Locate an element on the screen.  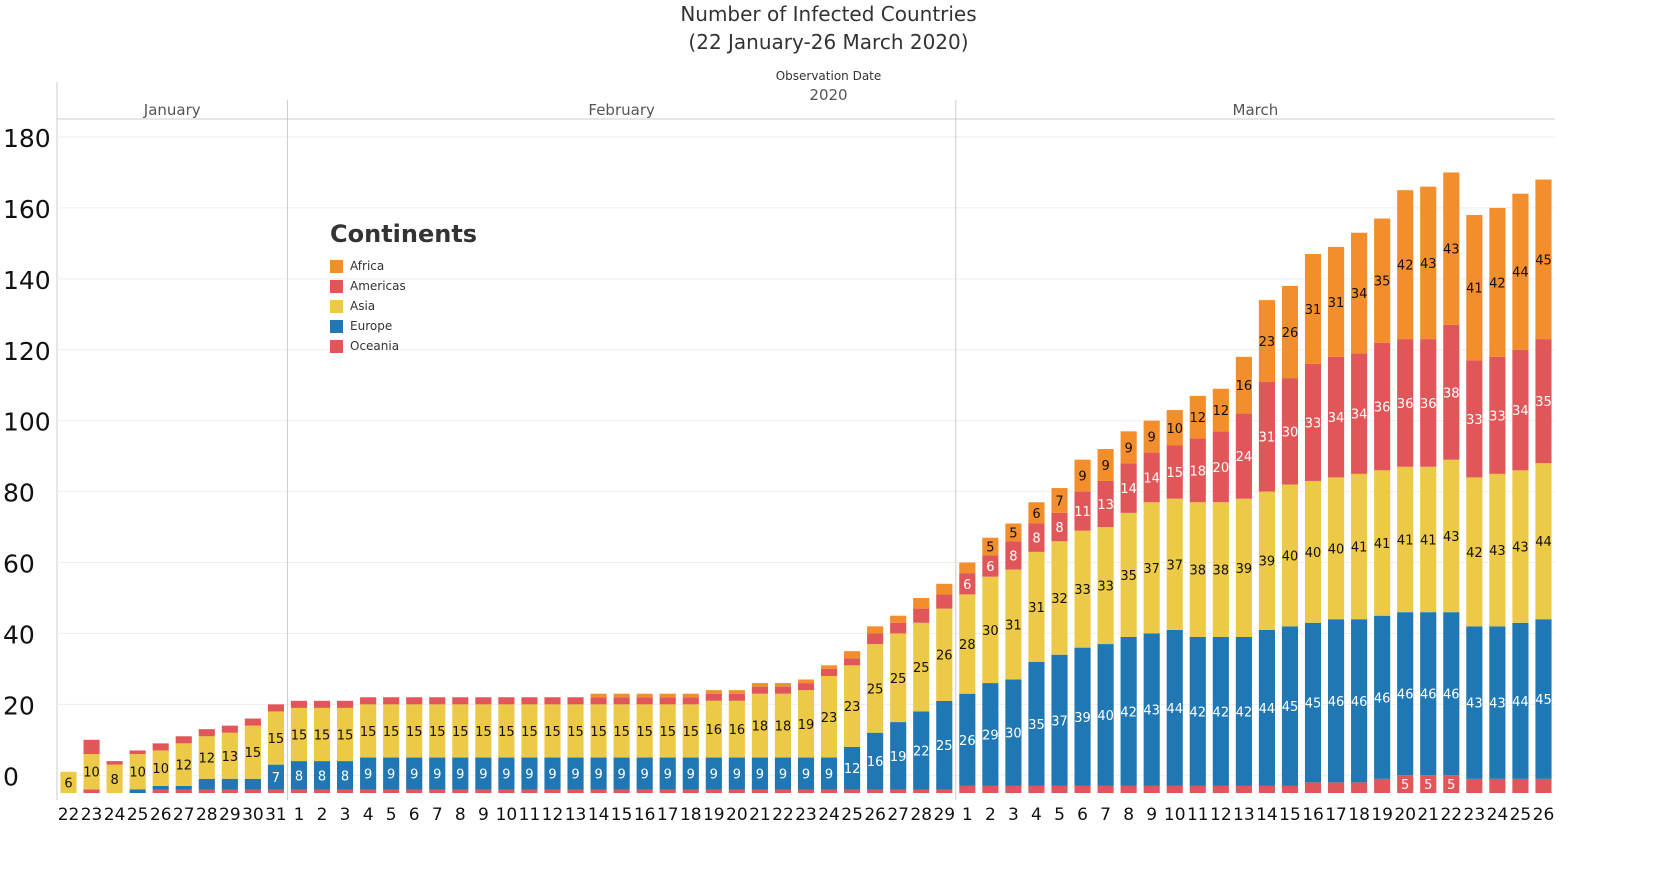
x-tick-label: 6 is located at coordinates (414, 815).